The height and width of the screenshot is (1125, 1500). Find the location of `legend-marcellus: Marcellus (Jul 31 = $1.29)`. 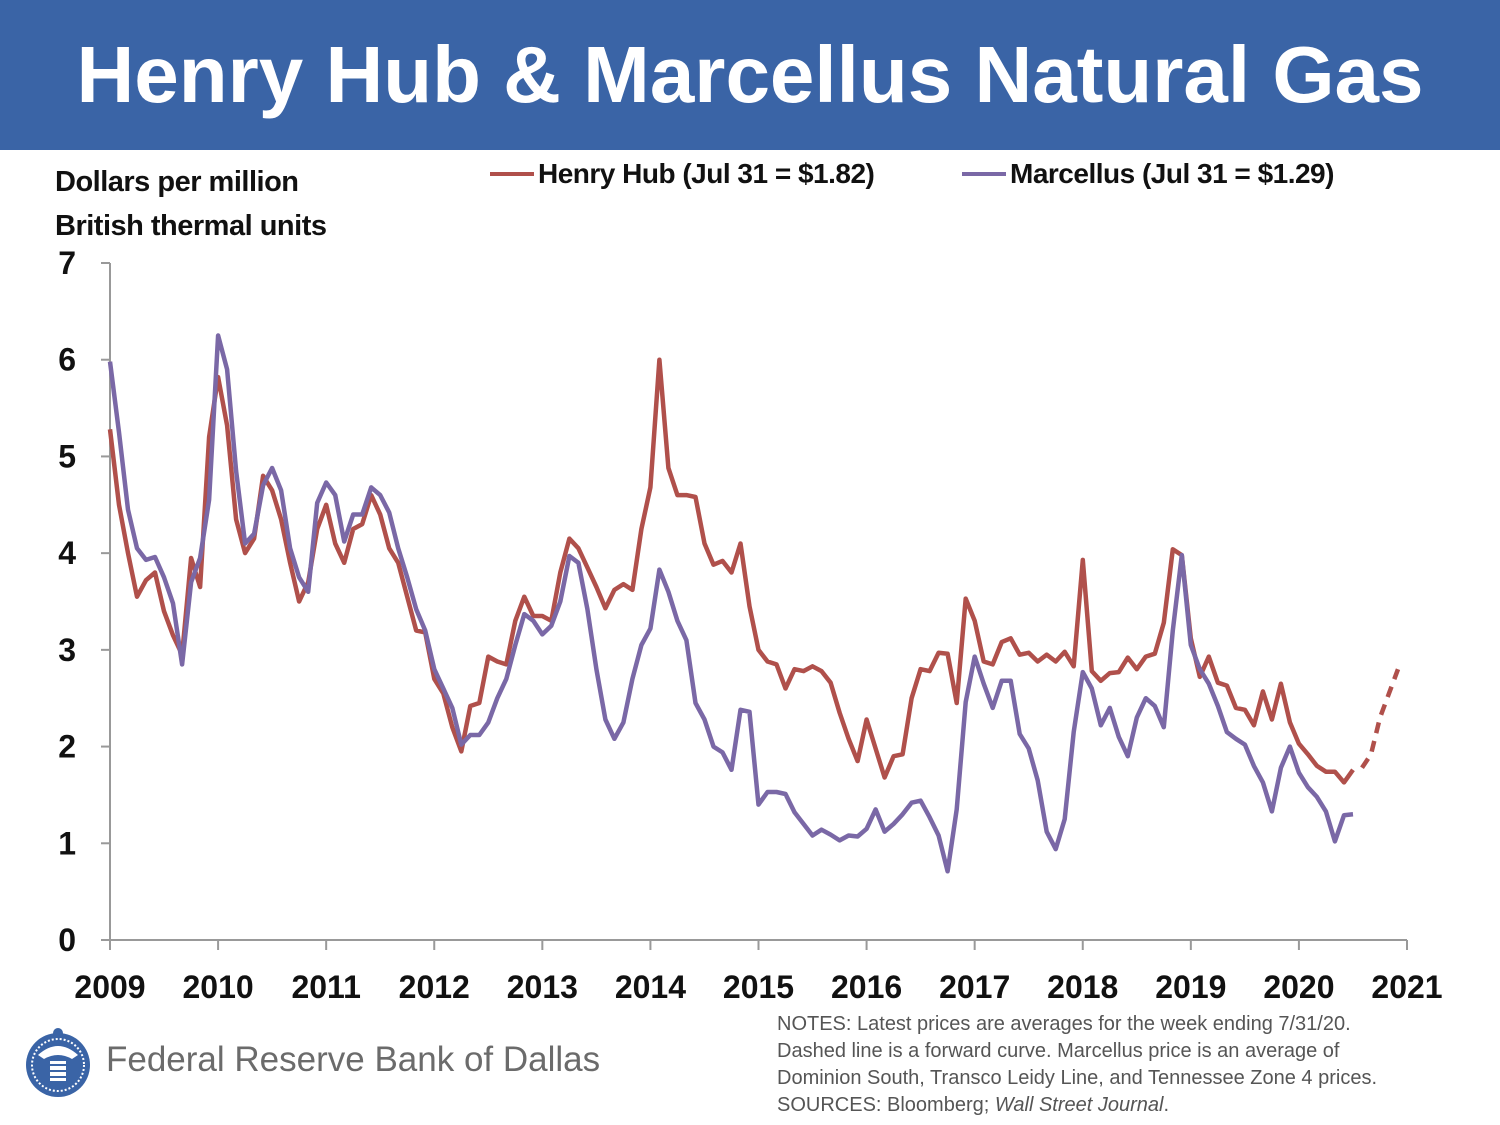

legend-marcellus: Marcellus (Jul 31 = $1.29) is located at coordinates (1148, 174).